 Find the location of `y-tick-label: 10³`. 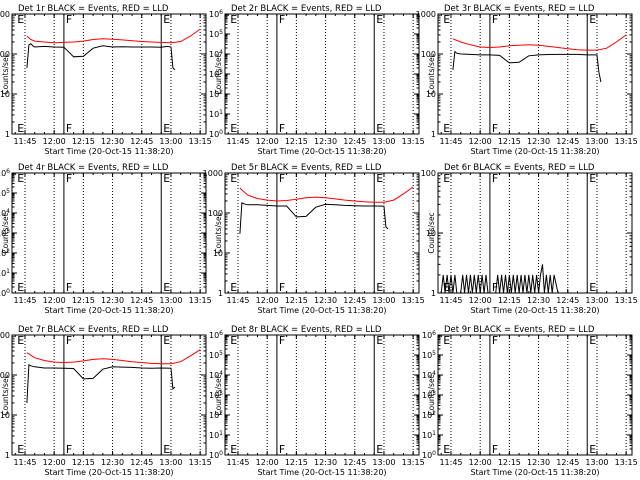

y-tick-label: 10³ is located at coordinates (216, 74).